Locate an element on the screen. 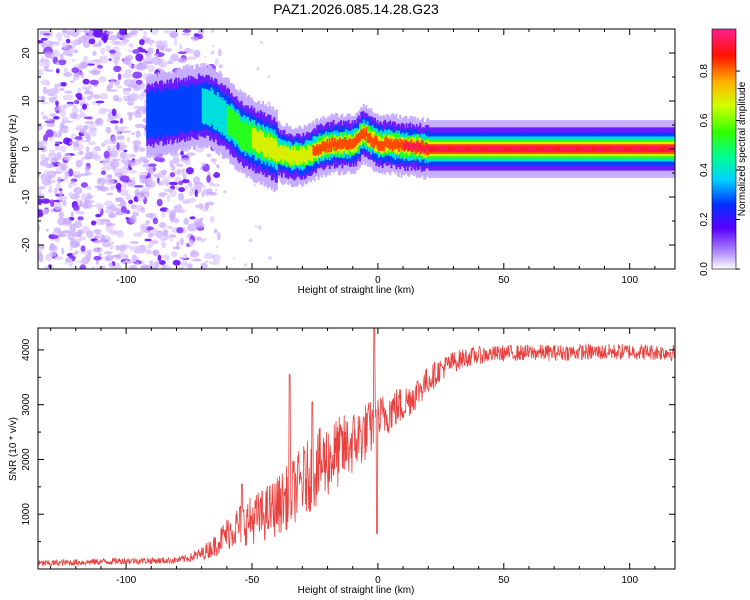 The height and width of the screenshot is (600, 750). y-tick-label: 1000 is located at coordinates (26, 514).